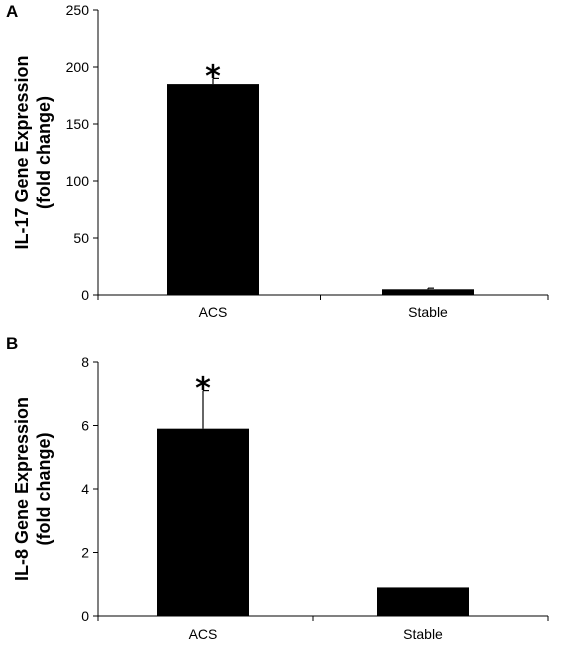 The height and width of the screenshot is (647, 561). What do you see at coordinates (78, 67) in the screenshot?
I see `y-tick-label: 200` at bounding box center [78, 67].